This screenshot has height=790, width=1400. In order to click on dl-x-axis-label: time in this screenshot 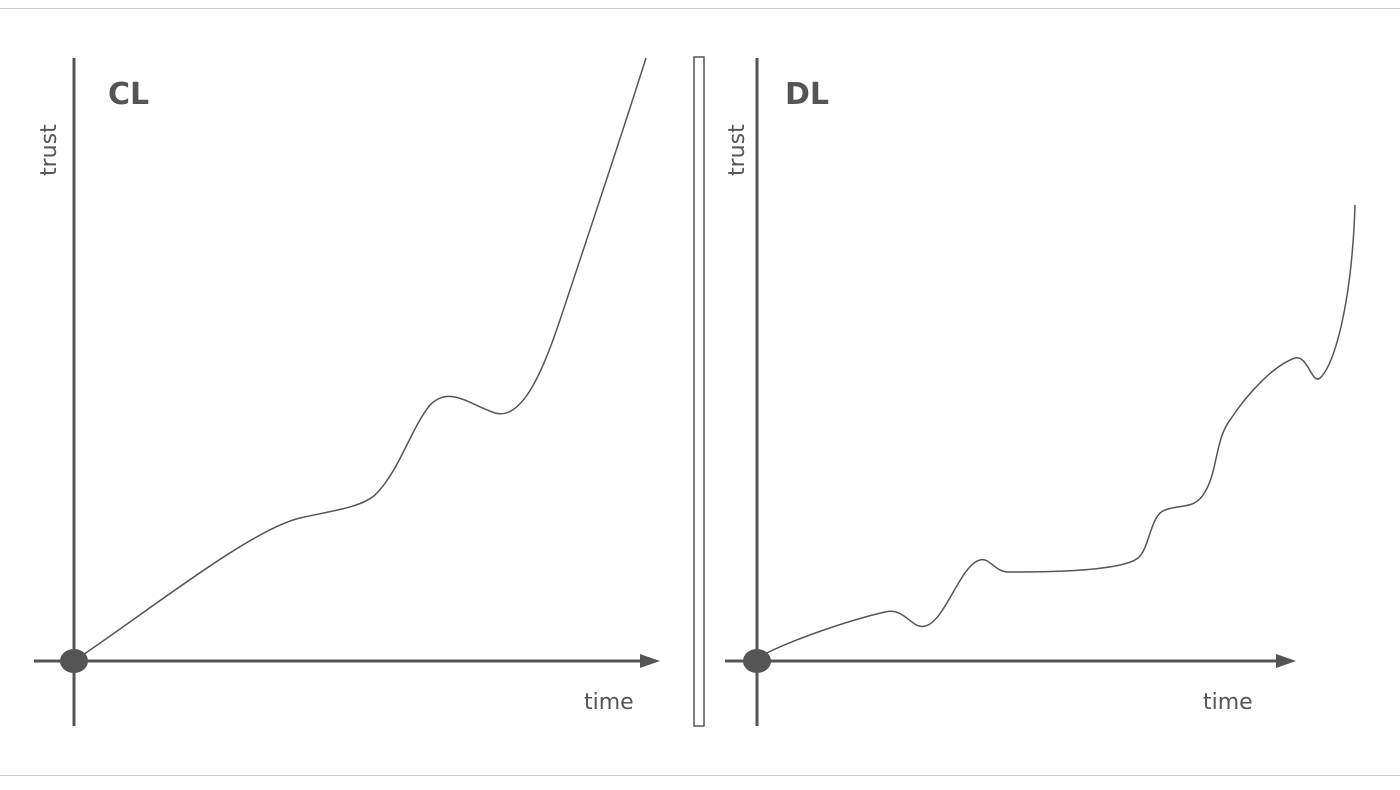, I will do `click(1228, 702)`.